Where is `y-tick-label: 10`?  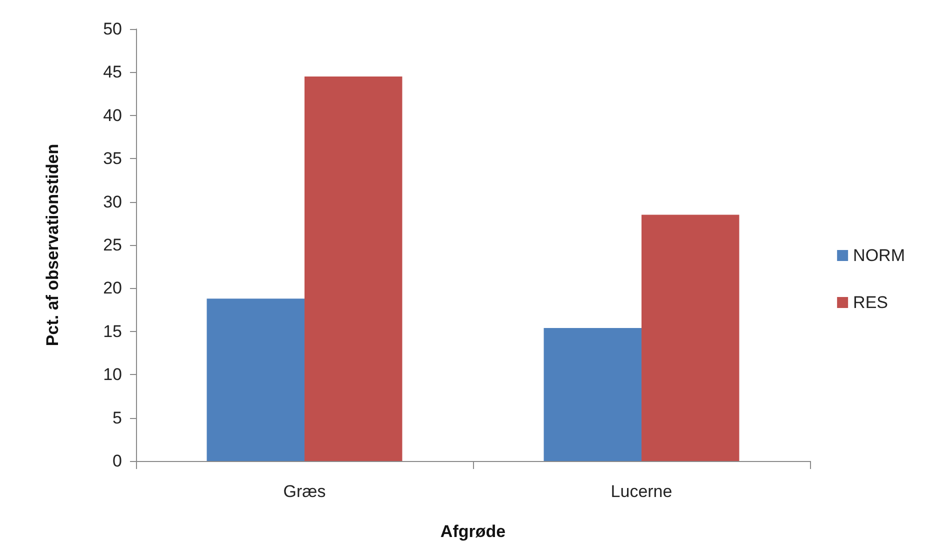
y-tick-label: 10 is located at coordinates (112, 374).